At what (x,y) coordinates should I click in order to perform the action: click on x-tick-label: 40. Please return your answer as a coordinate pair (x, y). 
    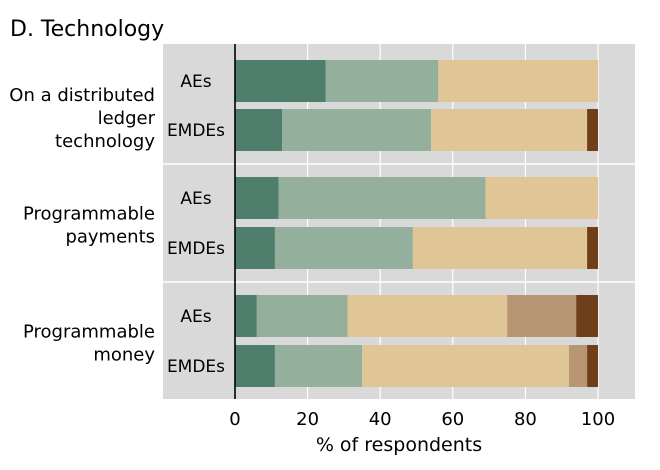
    Looking at the image, I should click on (380, 419).